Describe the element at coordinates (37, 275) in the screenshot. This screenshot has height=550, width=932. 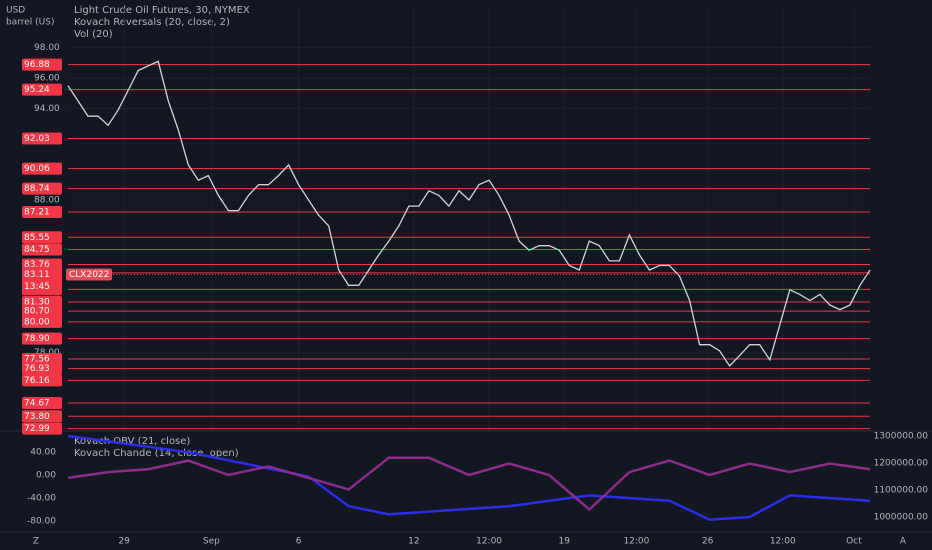
I see `last-price-label: 83.11` at that location.